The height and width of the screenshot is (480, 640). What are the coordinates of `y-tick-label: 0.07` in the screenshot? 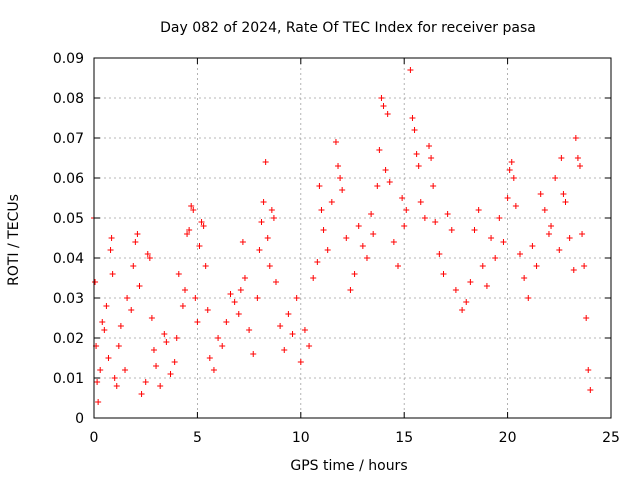 It's located at (68, 139).